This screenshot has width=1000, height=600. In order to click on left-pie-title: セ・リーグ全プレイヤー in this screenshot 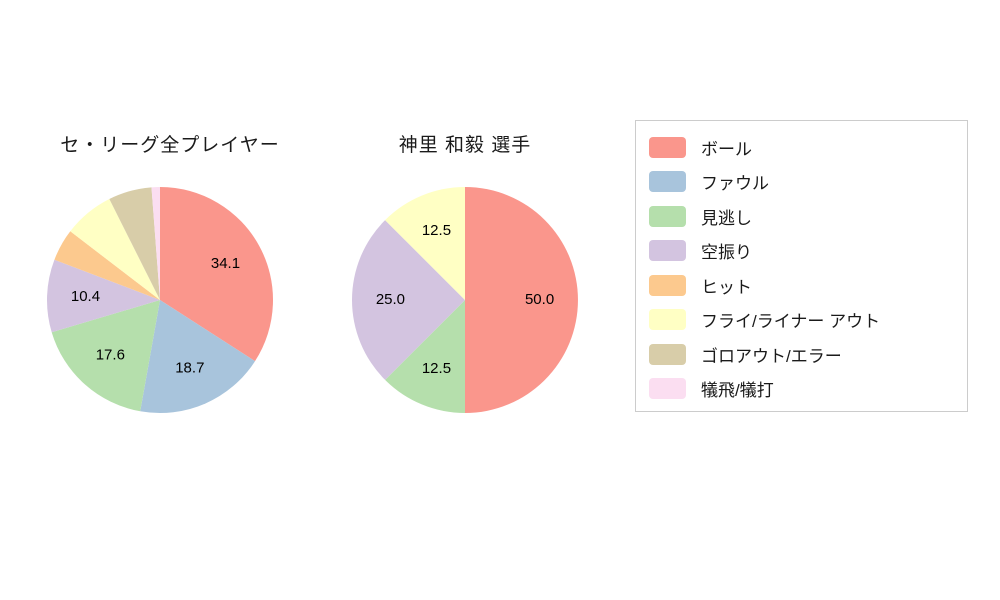, I will do `click(170, 145)`.